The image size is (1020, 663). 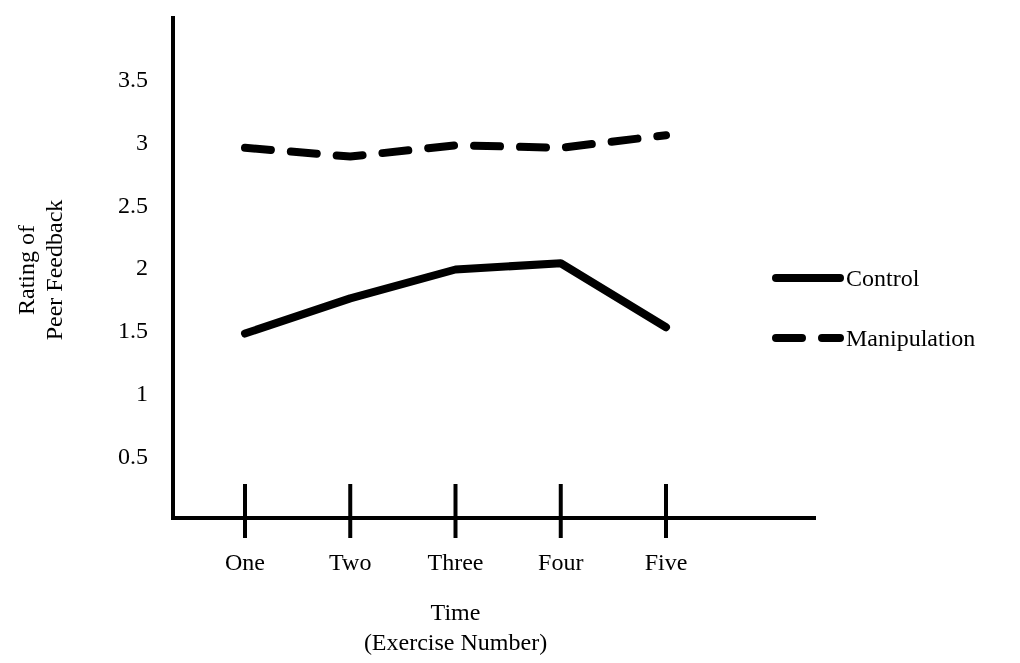 I want to click on x-tick-label: One, so click(x=245, y=562).